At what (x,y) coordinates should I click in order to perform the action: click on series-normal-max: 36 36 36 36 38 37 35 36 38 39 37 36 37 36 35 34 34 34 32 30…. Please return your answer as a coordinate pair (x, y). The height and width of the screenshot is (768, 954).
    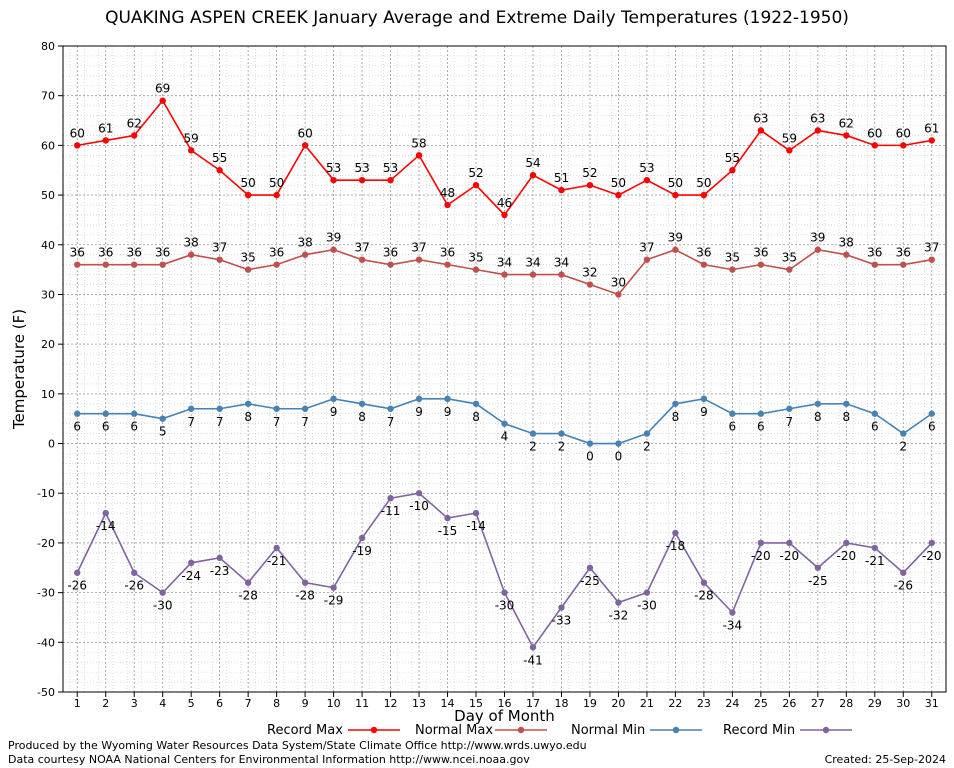
    Looking at the image, I should click on (504, 264).